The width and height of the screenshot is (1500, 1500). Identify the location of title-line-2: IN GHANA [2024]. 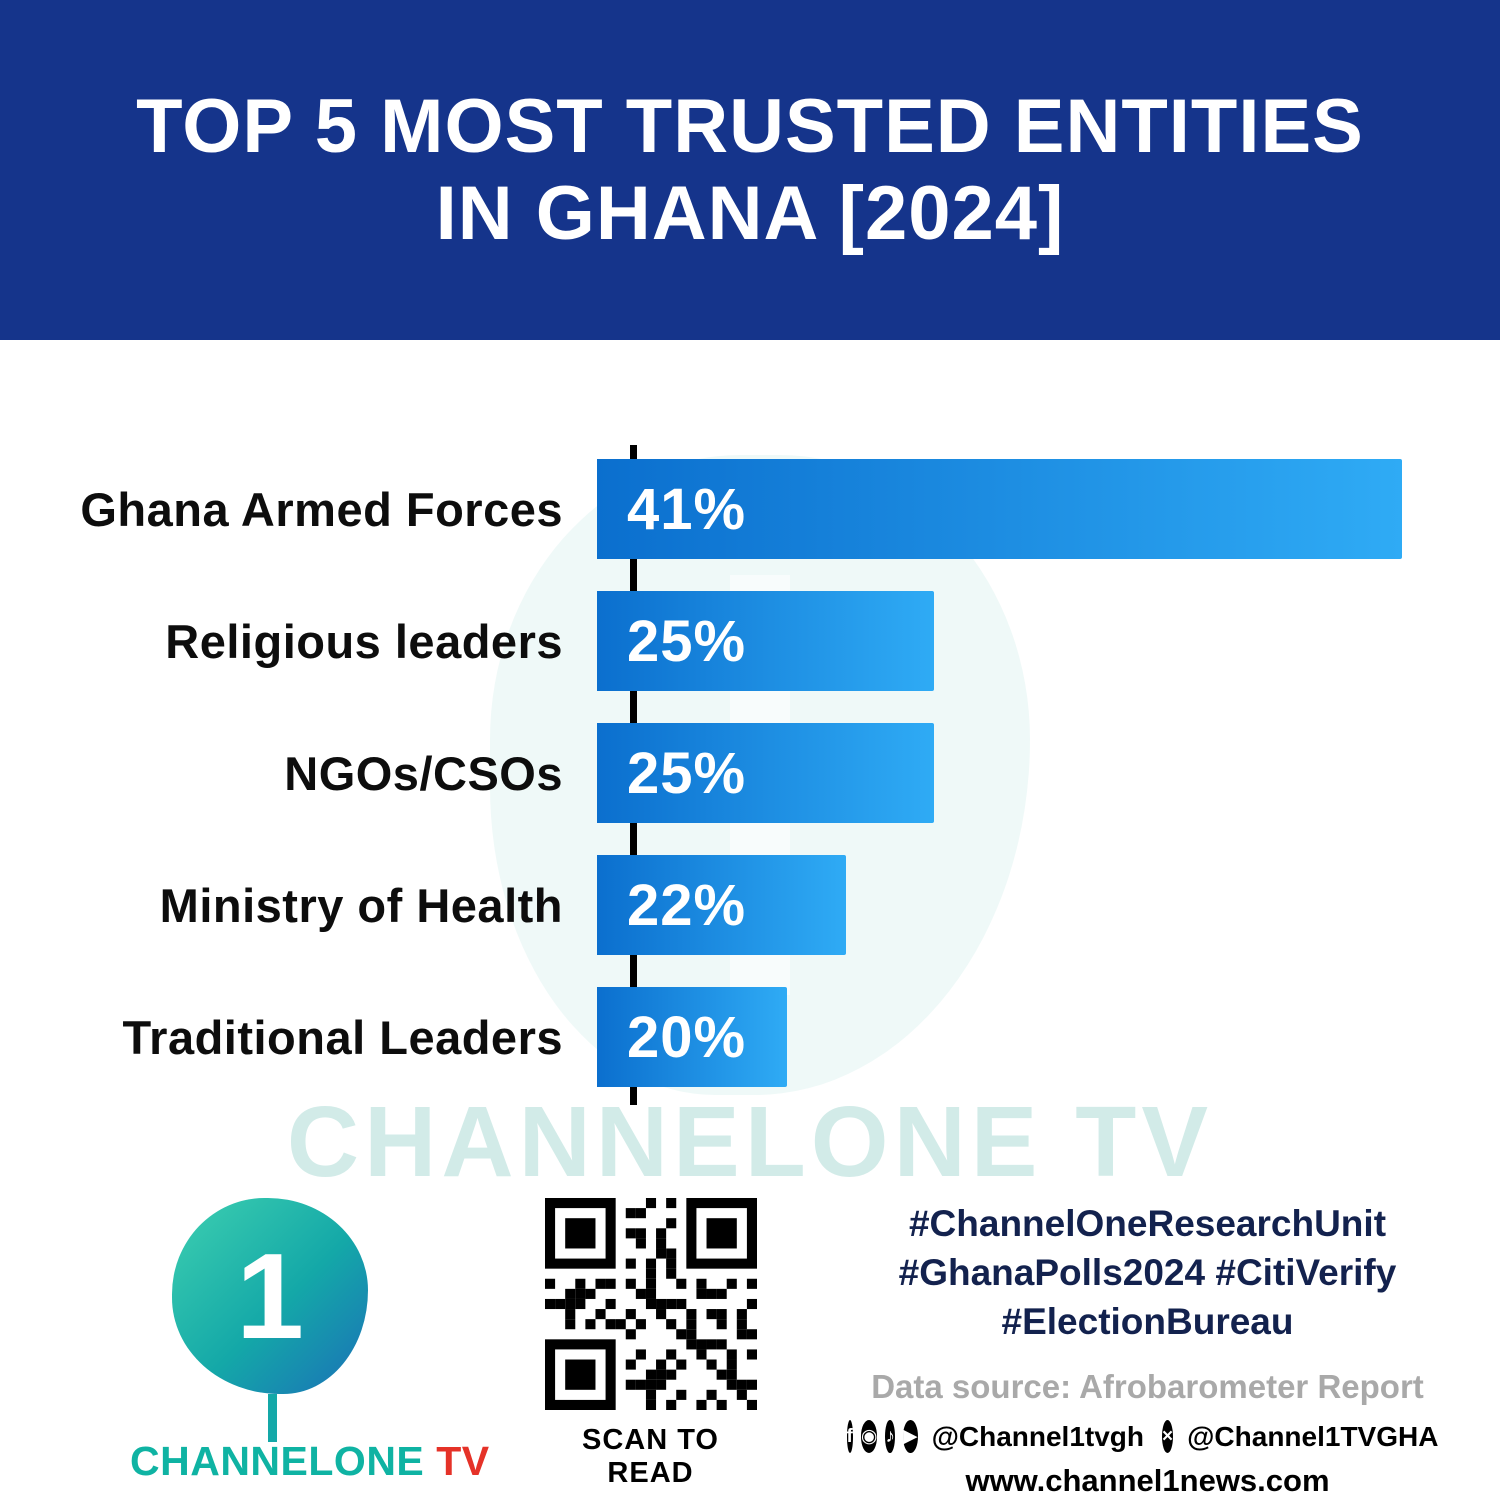
(750, 213).